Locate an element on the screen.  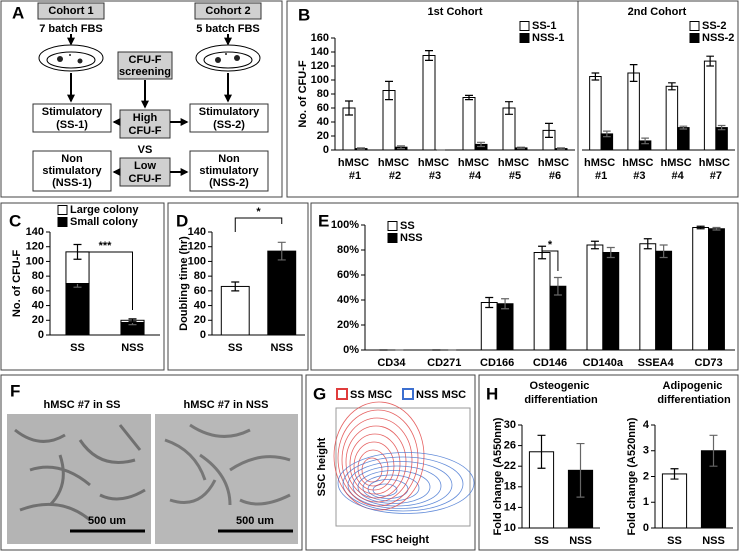
node-text: Cohort 2 is located at coordinates (227, 11).